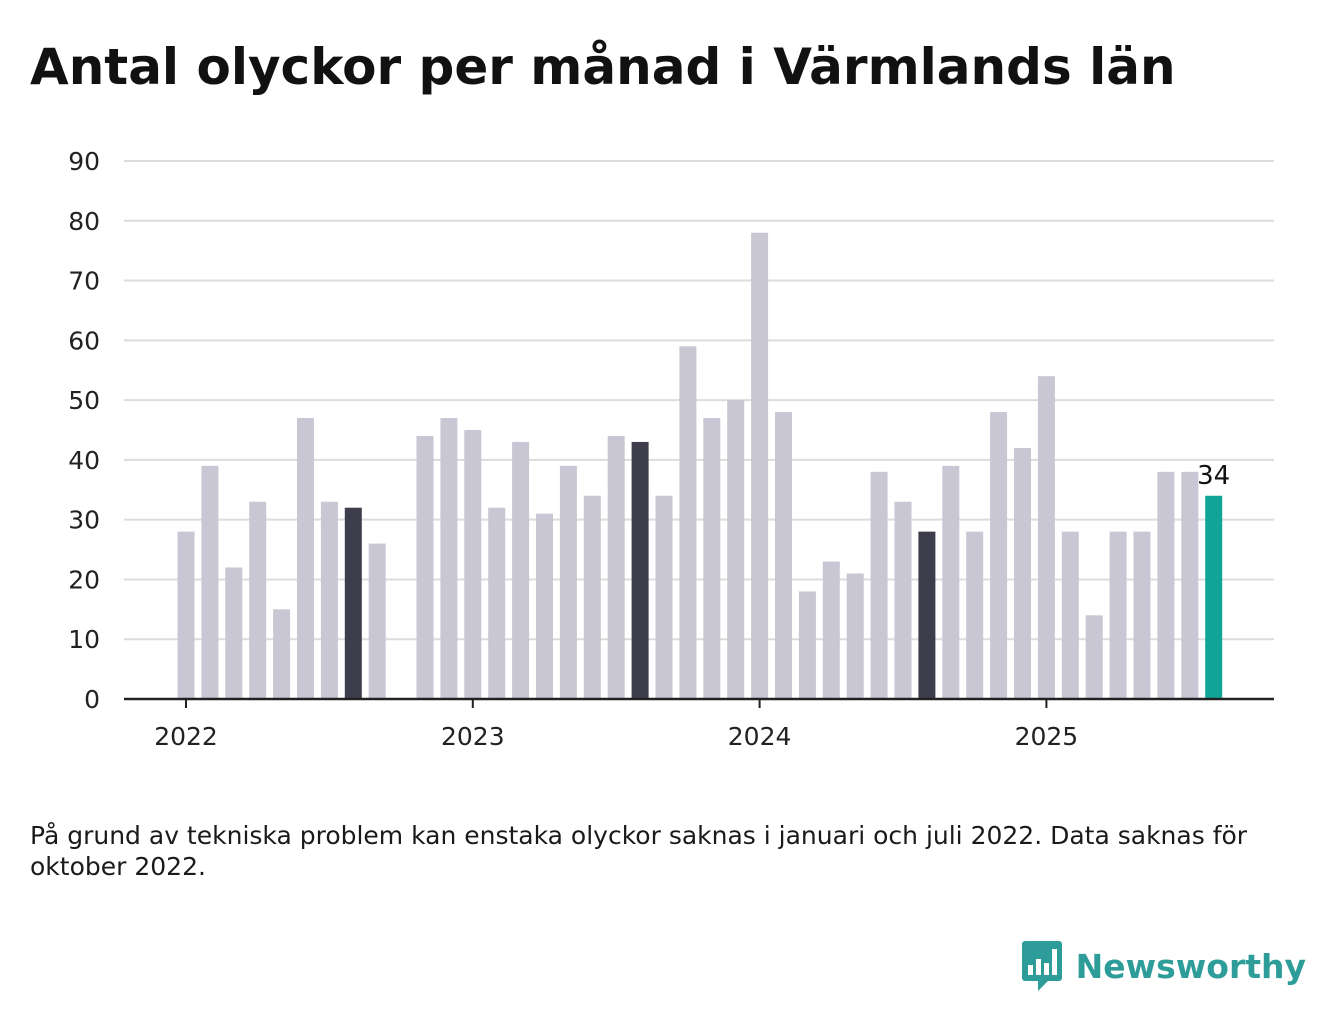  Describe the element at coordinates (473, 736) in the screenshot. I see `x-tick-label: 2023` at that location.